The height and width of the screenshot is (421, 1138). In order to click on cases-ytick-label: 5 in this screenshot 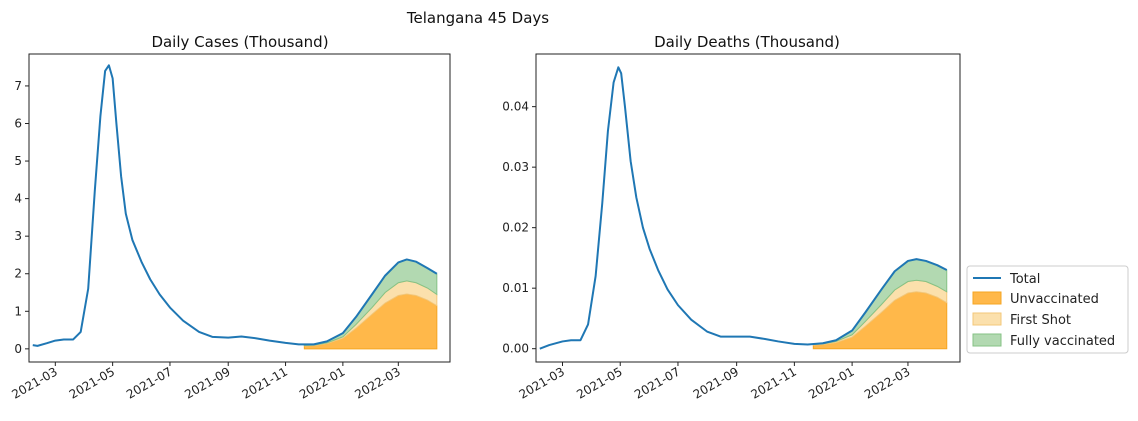, I will do `click(18, 161)`.